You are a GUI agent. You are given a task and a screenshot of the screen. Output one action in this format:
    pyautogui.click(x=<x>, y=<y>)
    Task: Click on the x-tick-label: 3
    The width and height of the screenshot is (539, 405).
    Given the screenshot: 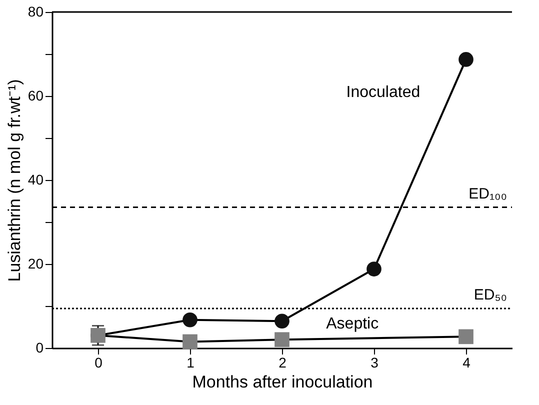 What is the action you would take?
    pyautogui.click(x=374, y=362)
    